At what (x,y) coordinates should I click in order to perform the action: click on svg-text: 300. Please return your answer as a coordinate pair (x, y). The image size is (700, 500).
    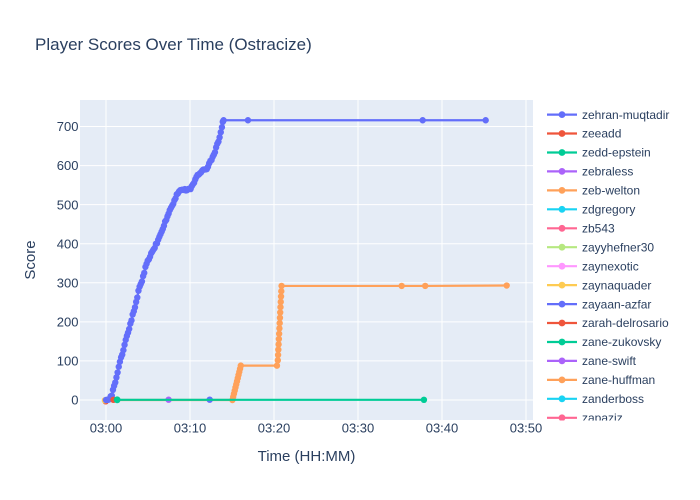
    Looking at the image, I should click on (68, 282).